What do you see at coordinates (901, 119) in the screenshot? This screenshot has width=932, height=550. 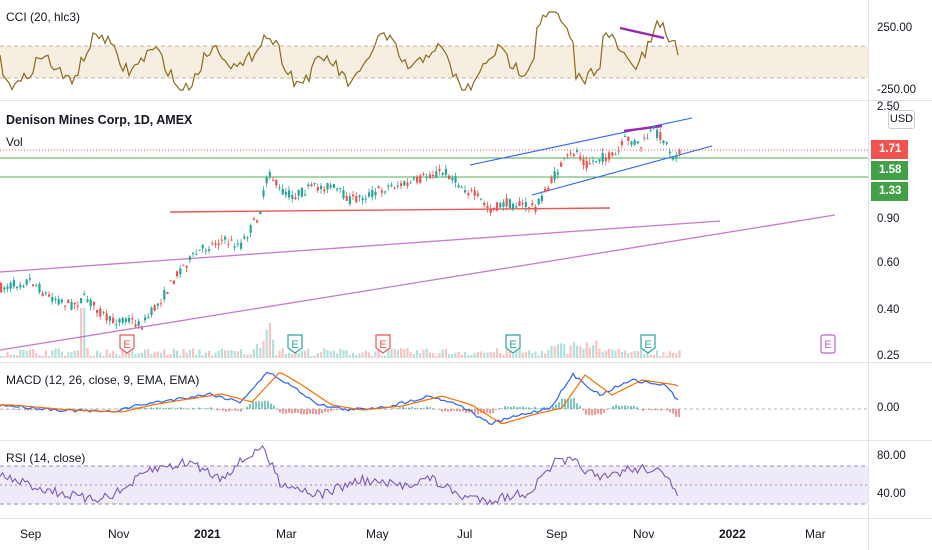 I see `currency-unit-button: USD` at bounding box center [901, 119].